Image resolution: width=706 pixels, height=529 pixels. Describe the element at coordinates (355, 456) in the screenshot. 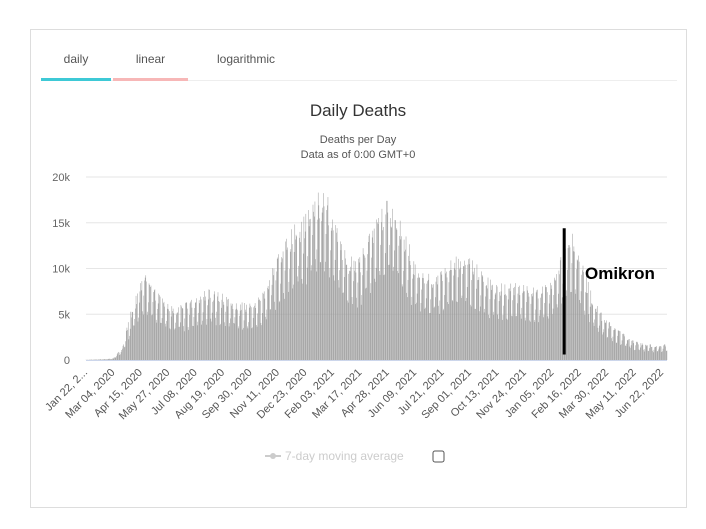

I see `legend: 7-day moving average` at that location.